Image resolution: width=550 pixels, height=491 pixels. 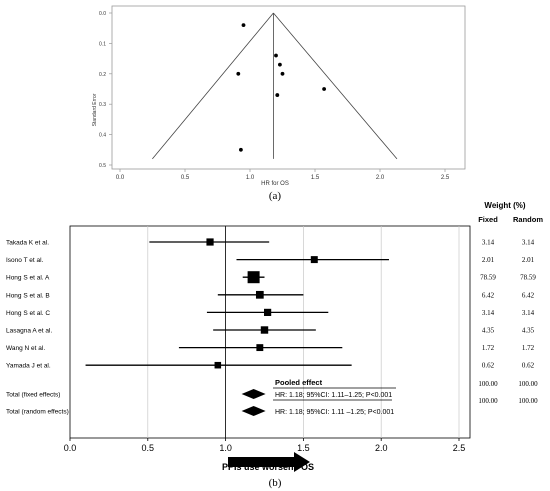 I want to click on pooled-name: Total (fixed effects), so click(x=33, y=395).